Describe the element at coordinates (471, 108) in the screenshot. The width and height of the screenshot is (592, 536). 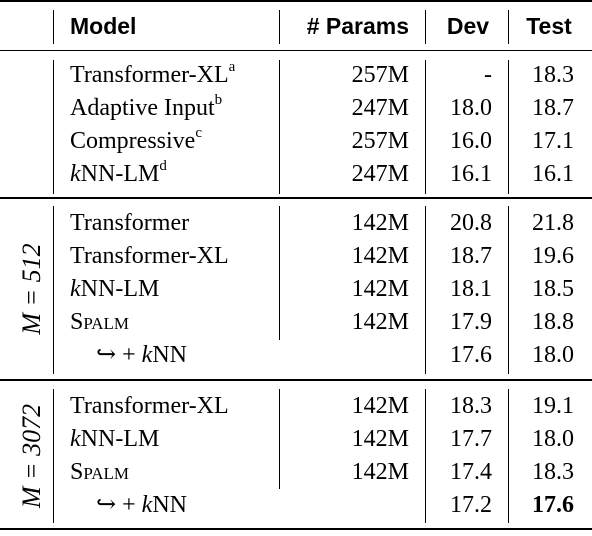
I see `dev-cell: 18.0` at that location.